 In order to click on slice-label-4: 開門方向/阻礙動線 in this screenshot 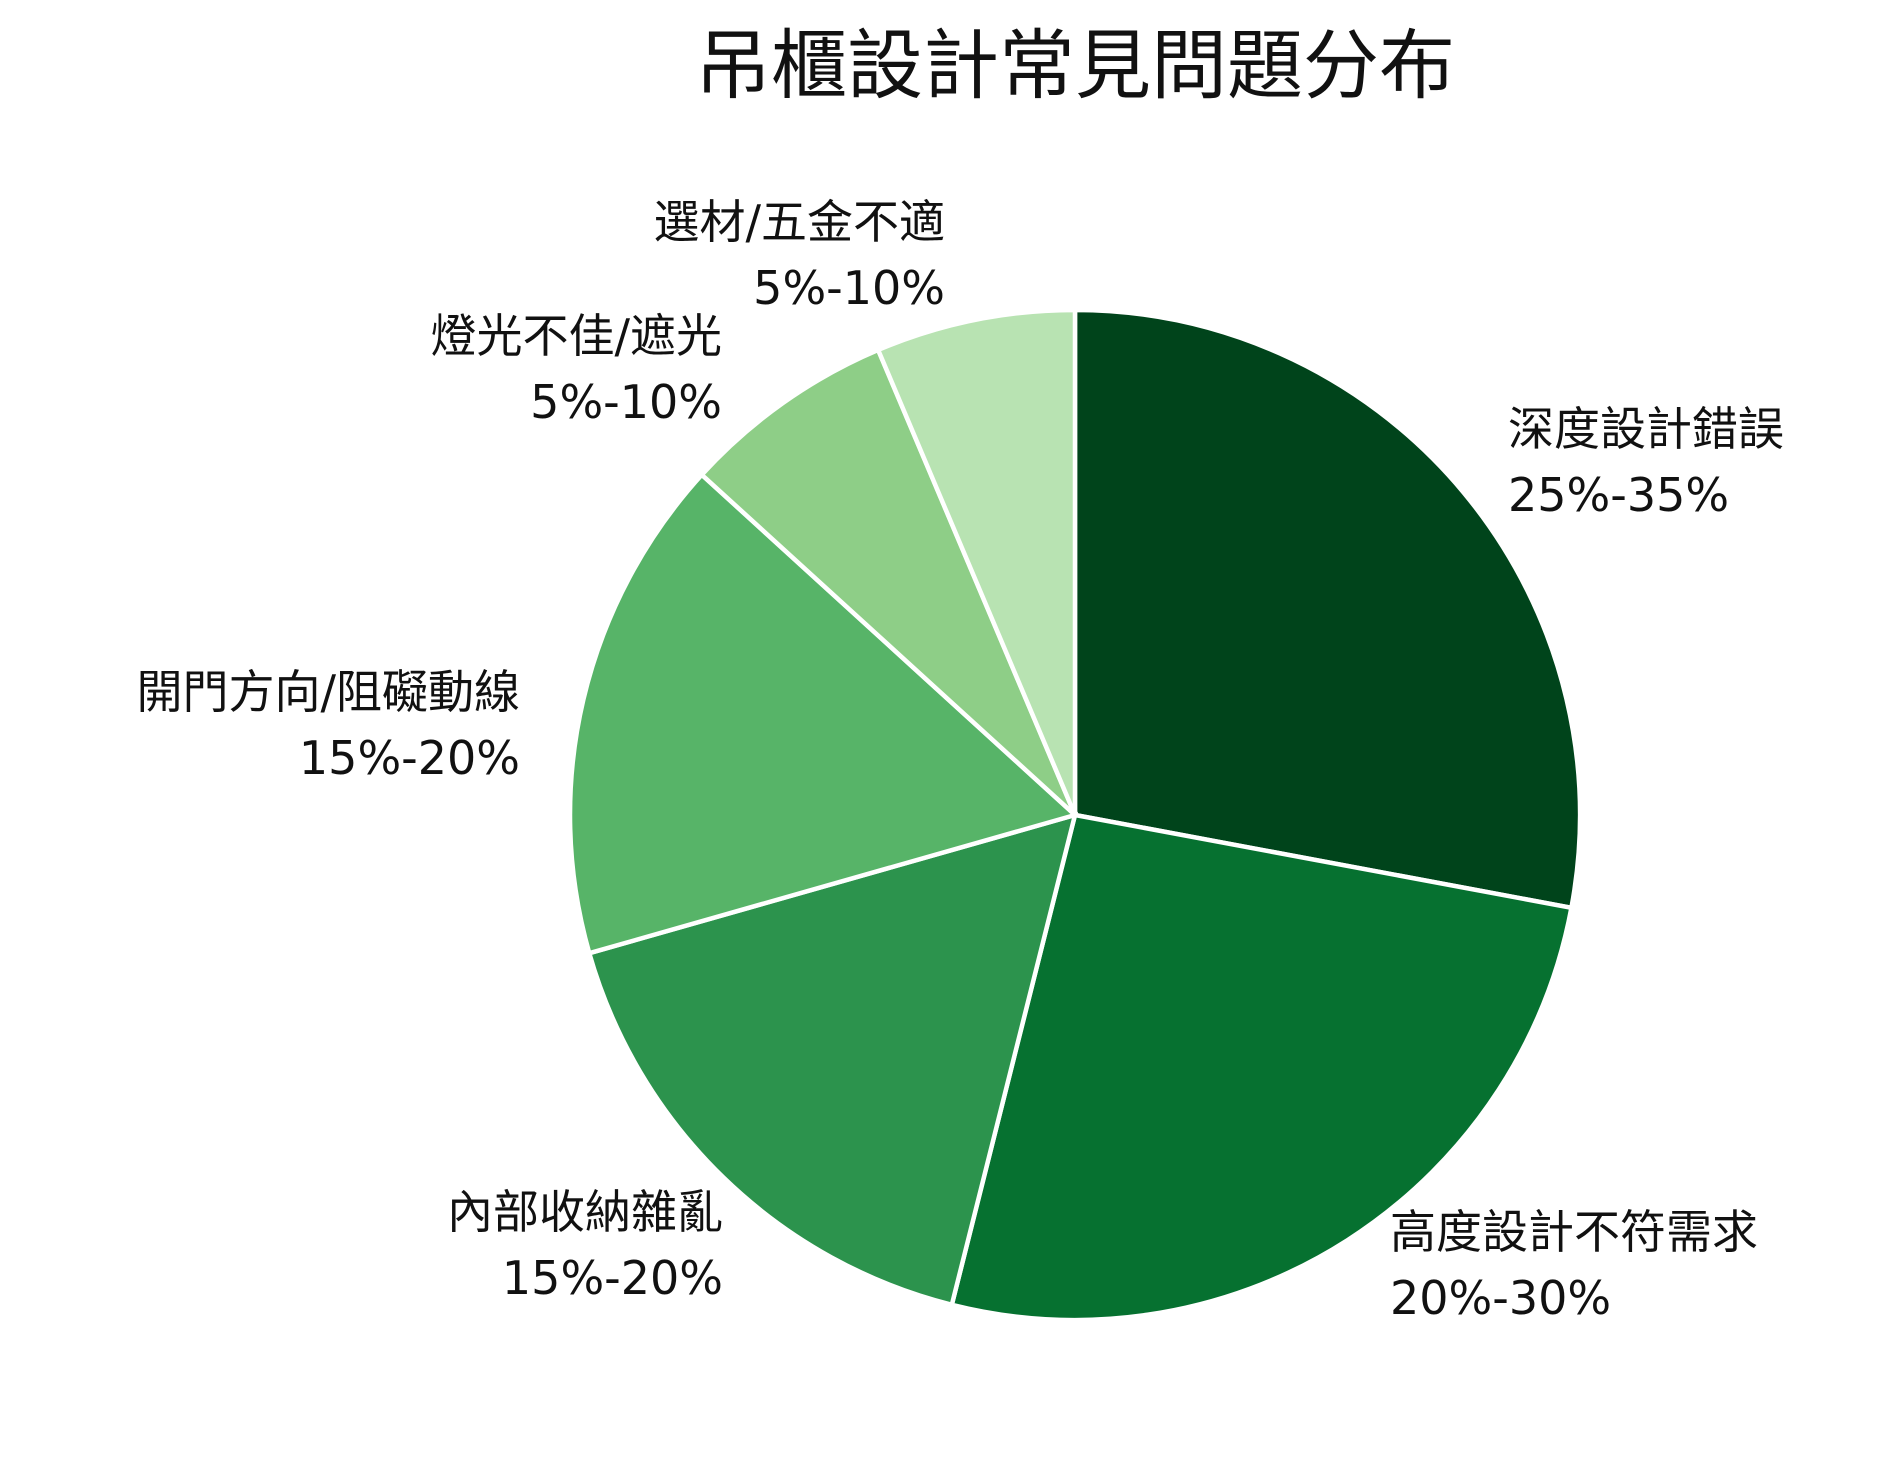, I will do `click(329, 692)`.